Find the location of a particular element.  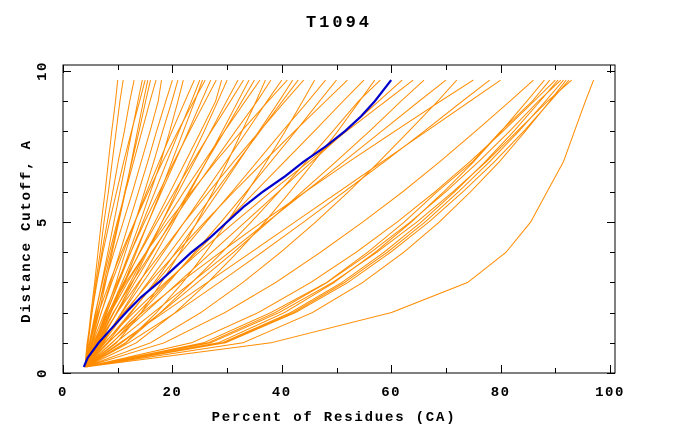

x-tick-label: 0 is located at coordinates (63, 393).